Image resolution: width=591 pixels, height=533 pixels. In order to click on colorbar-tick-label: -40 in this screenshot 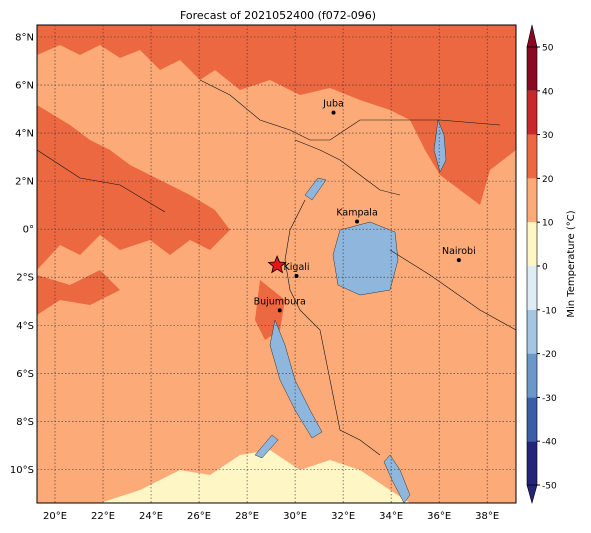, I will do `click(549, 443)`.